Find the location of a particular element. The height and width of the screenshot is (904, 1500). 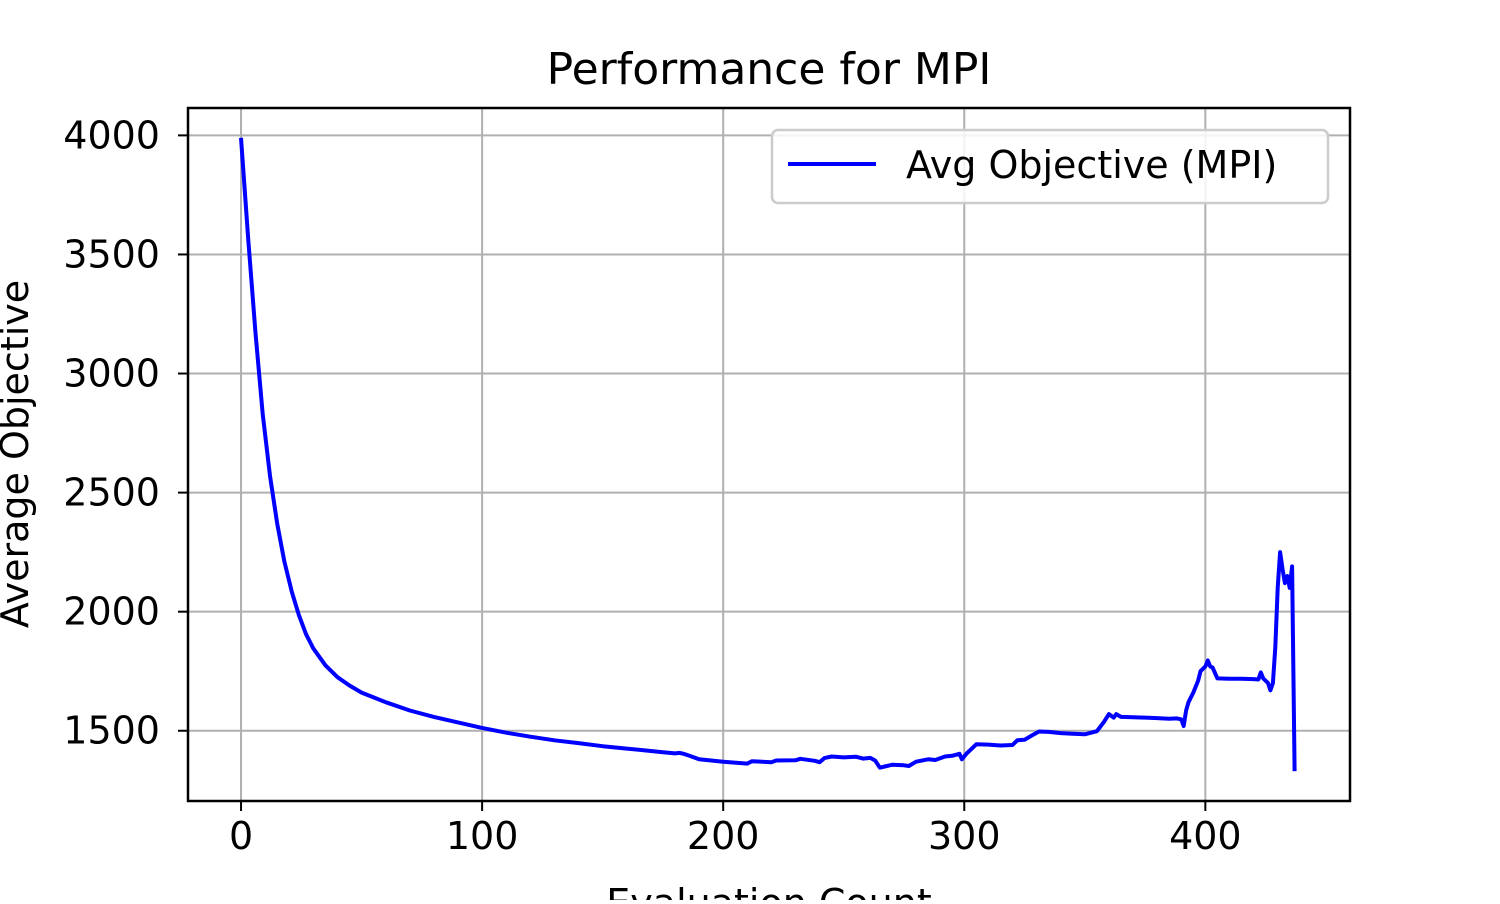

y-tick-label: 2500 is located at coordinates (111, 493).